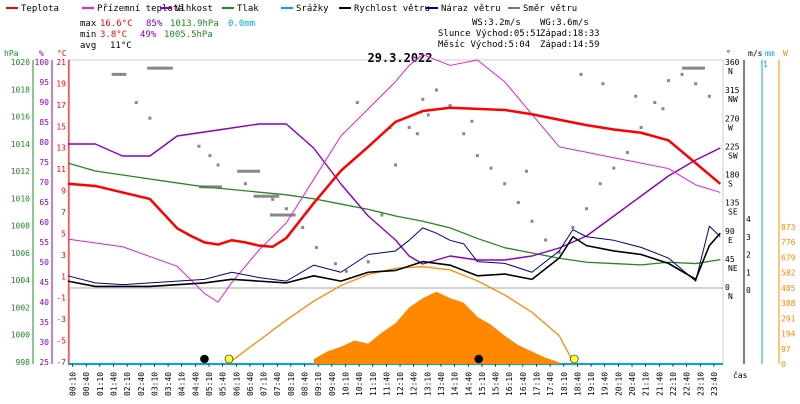 The width and height of the screenshot is (800, 404). What do you see at coordinates (291, 384) in the screenshot?
I see `x-tick-label: 08:10` at bounding box center [291, 384].